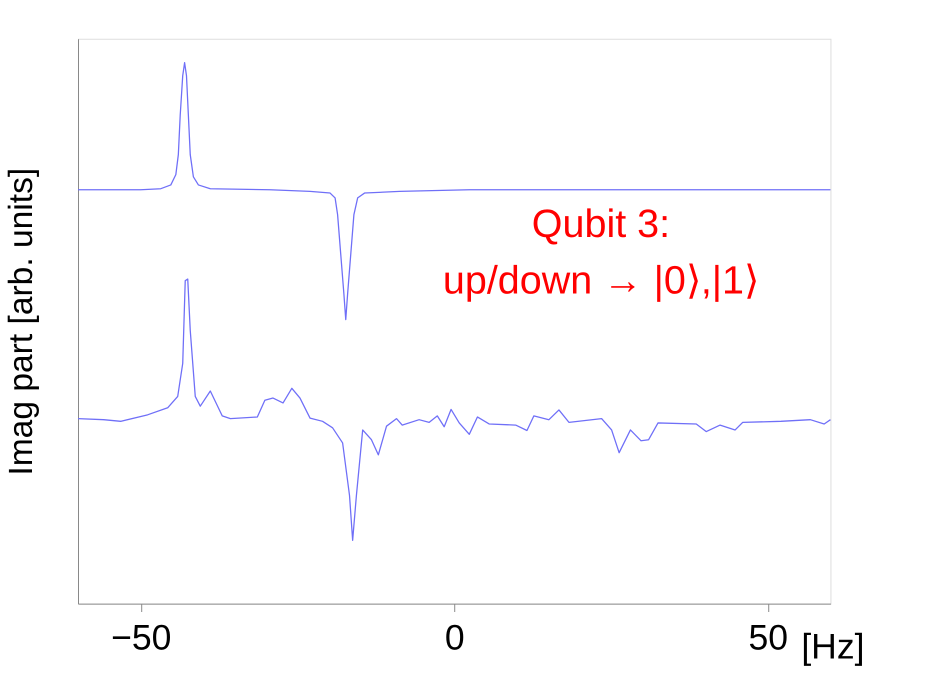 This screenshot has width=944, height=681. I want to click on x-tick-label: −50, so click(141, 638).